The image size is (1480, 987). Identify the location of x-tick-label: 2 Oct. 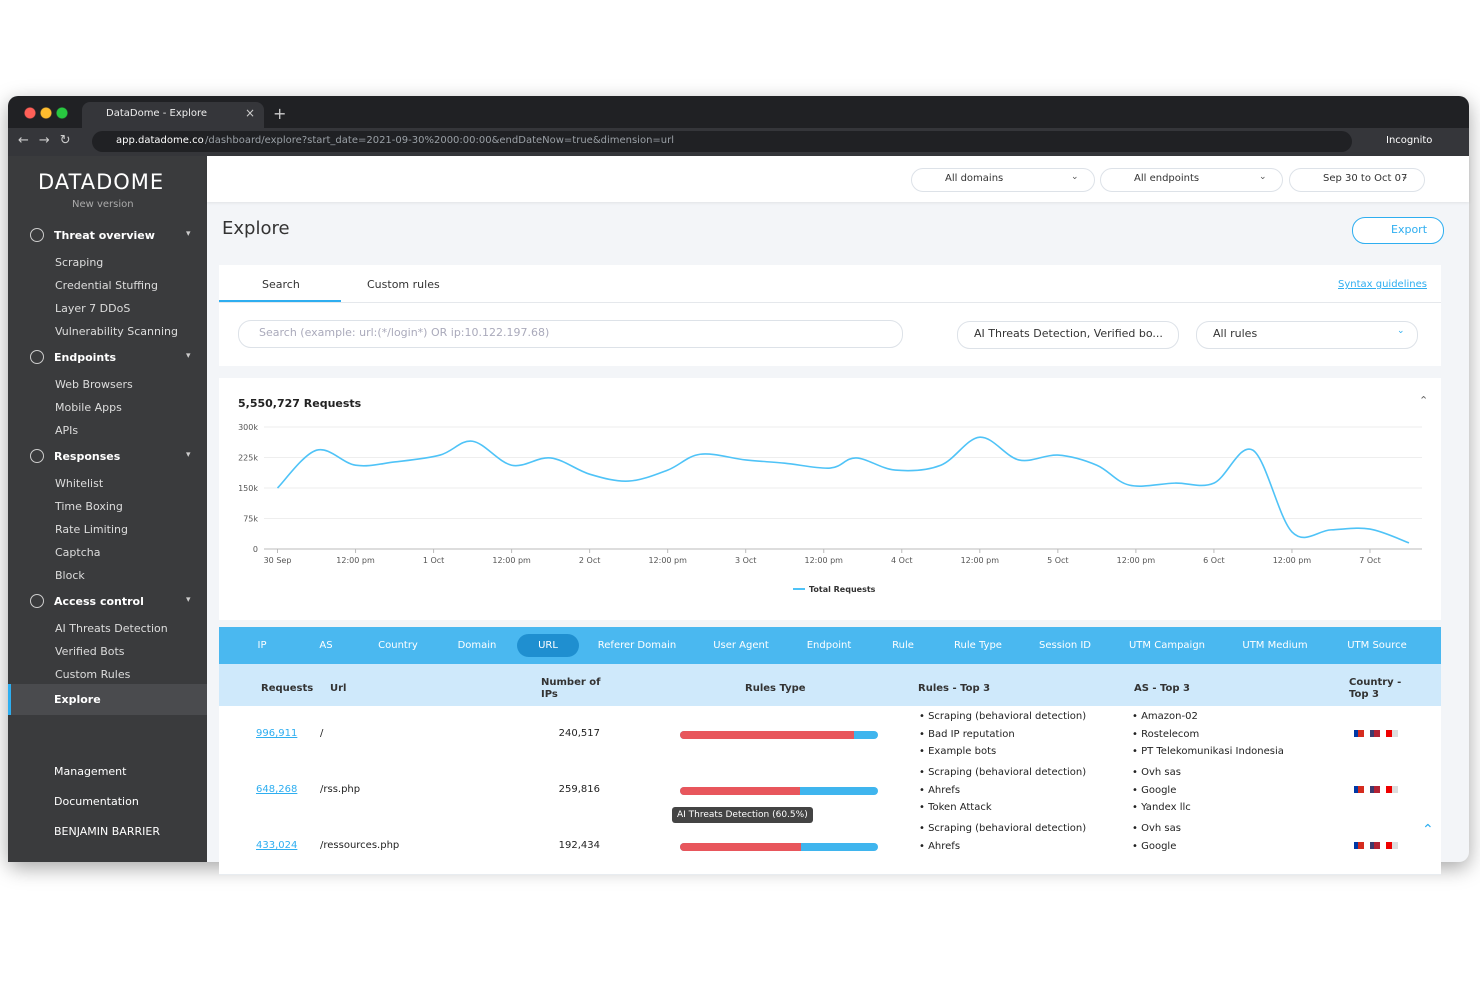
(589, 560).